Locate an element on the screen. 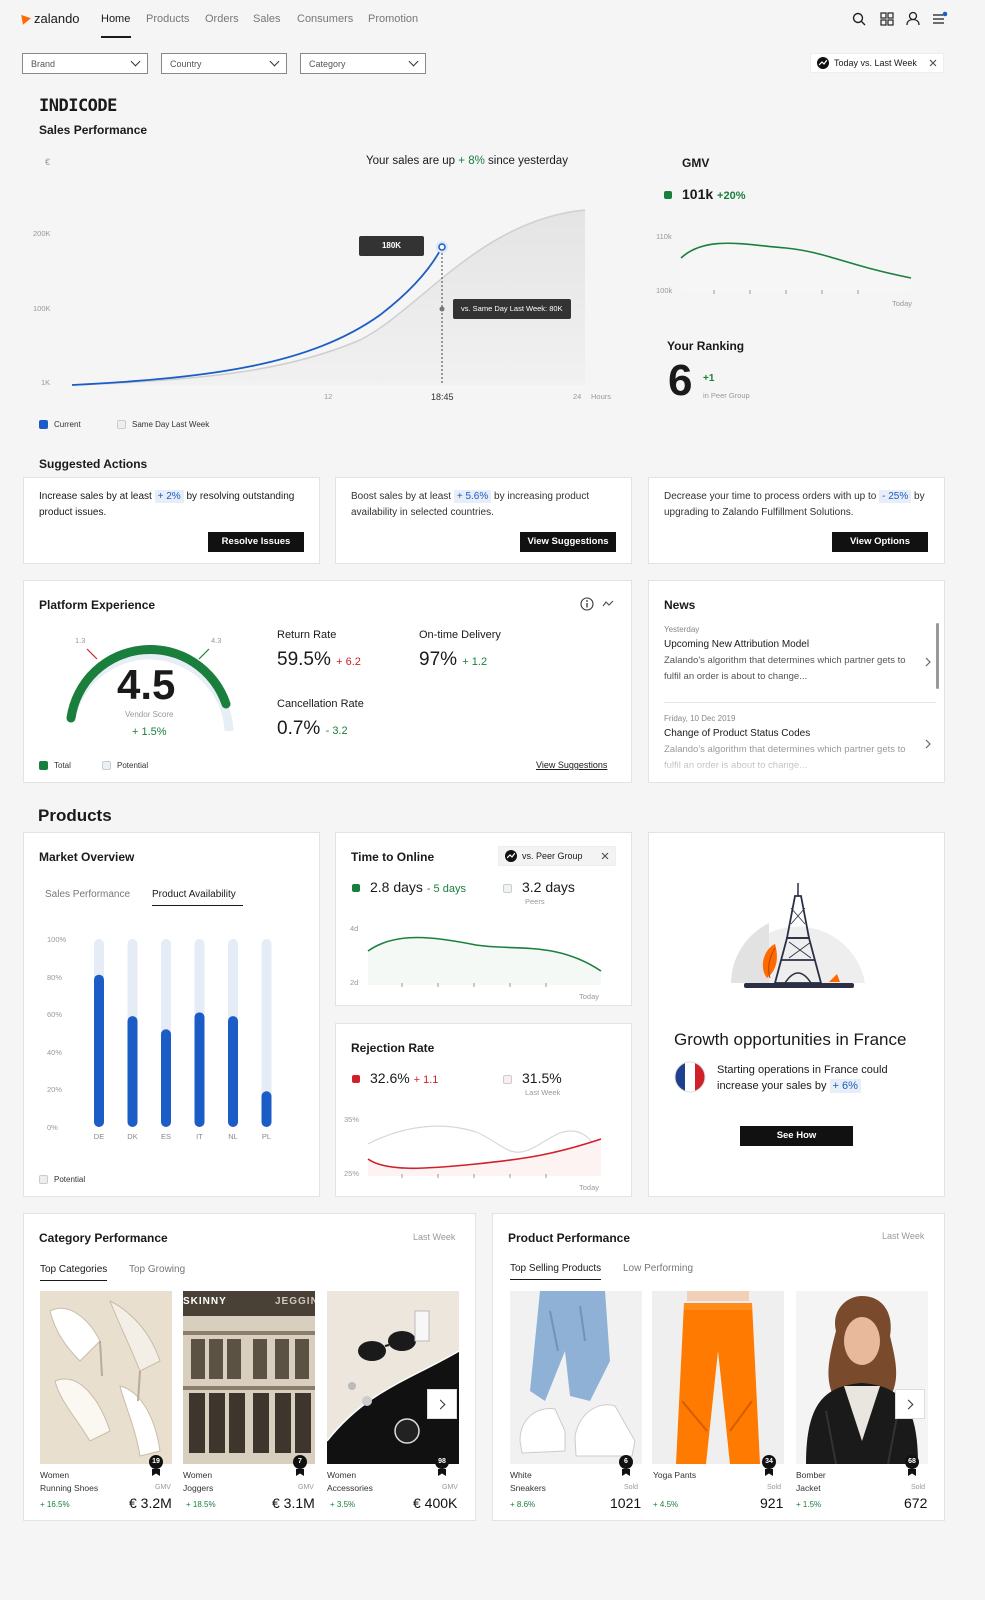 The image size is (985, 1600). bar-nl is located at coordinates (233, 1071).